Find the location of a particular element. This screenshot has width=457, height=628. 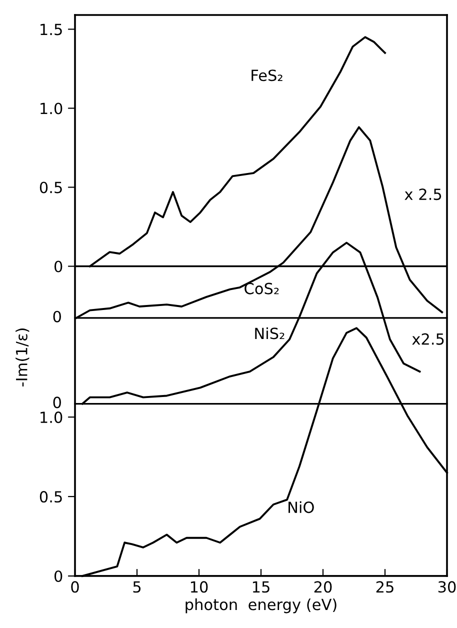

x-tick-label: 5 is located at coordinates (137, 587).